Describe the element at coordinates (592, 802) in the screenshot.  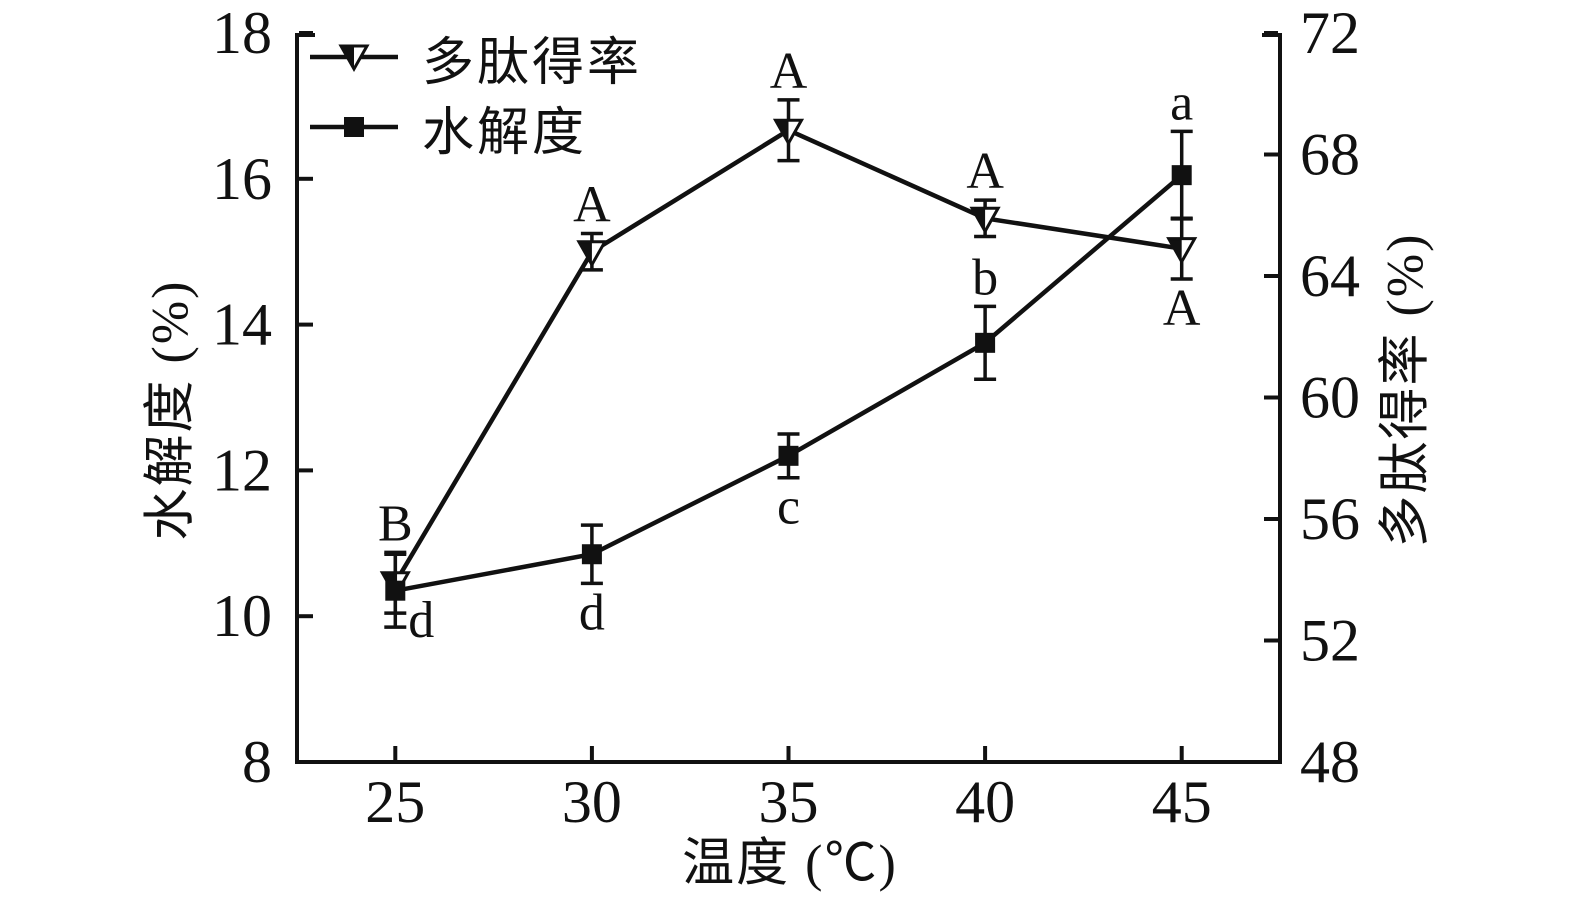
I see `x-tick-label: 30` at that location.